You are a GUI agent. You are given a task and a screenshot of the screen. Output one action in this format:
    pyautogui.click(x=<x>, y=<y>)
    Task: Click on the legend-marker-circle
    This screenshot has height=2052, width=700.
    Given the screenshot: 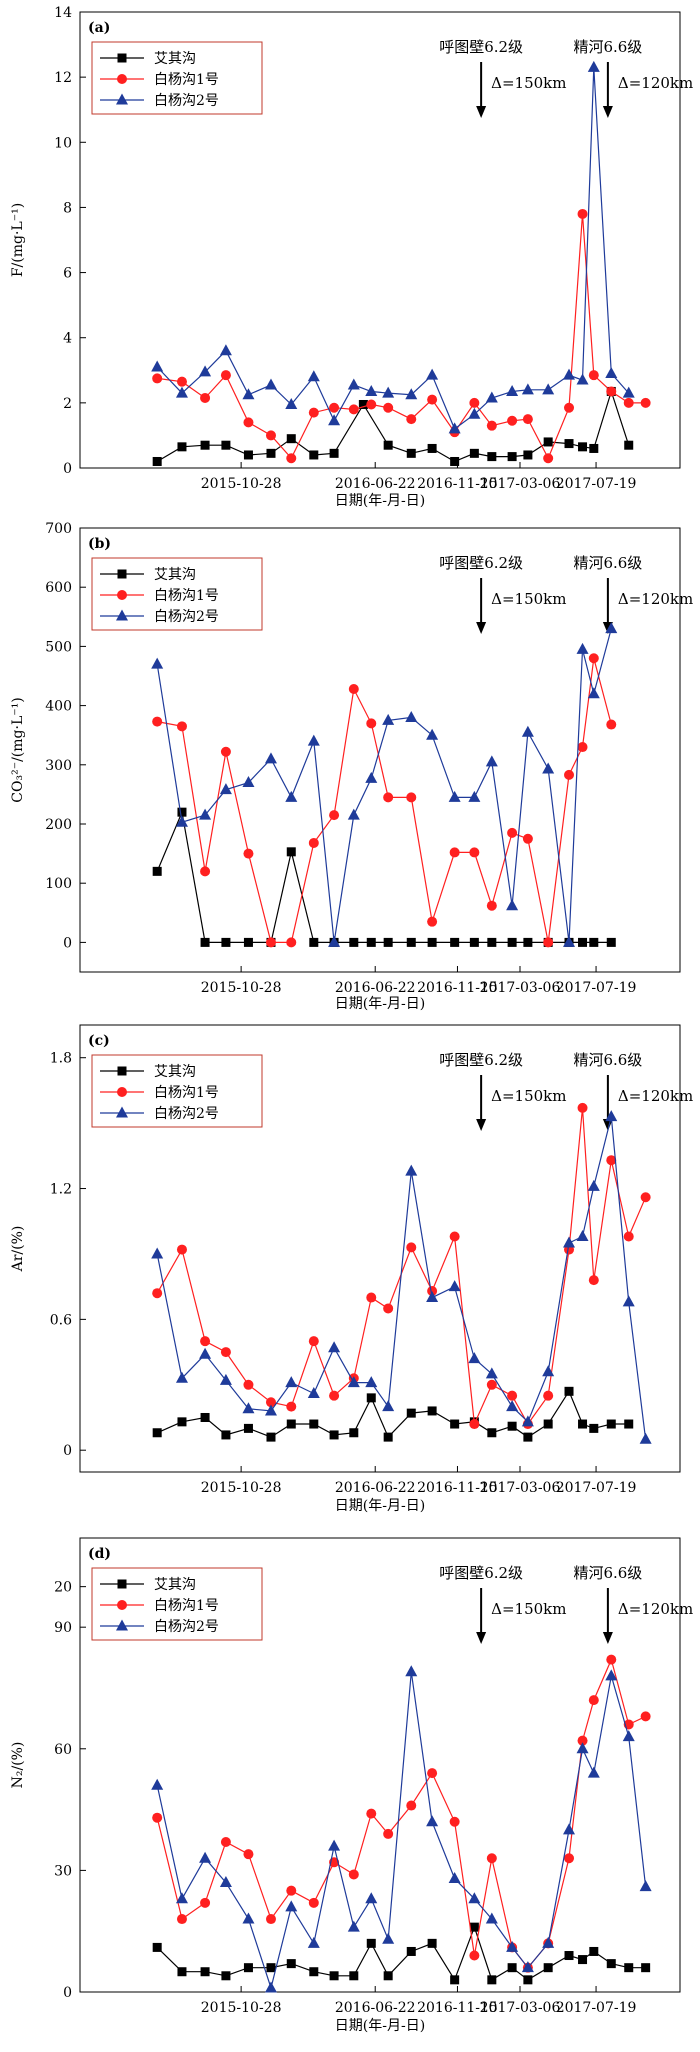 What is the action you would take?
    pyautogui.click(x=122, y=1605)
    